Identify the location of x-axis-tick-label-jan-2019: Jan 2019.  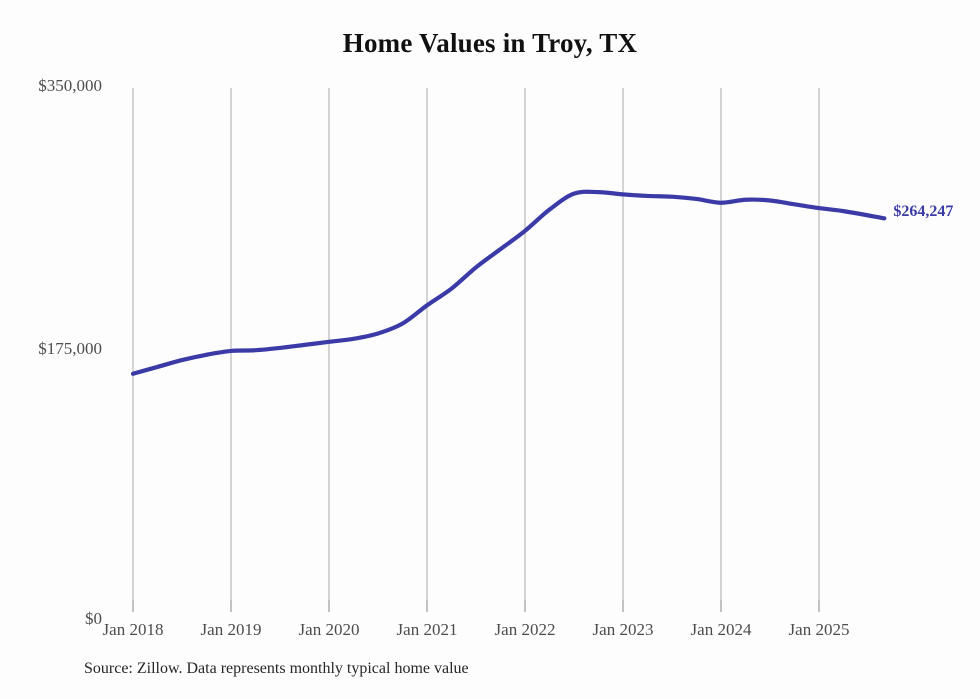
(231, 629).